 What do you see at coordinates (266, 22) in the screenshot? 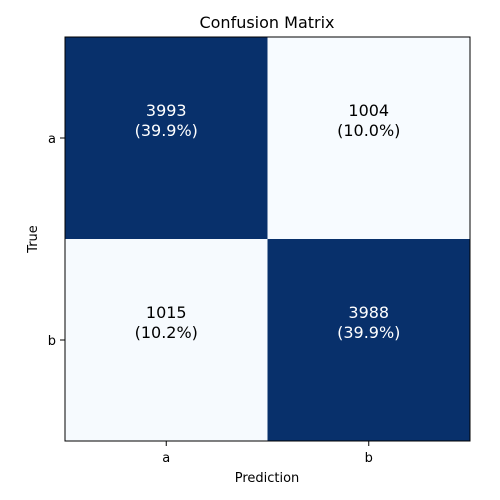
I see `chart-title: Confusion Matrix` at bounding box center [266, 22].